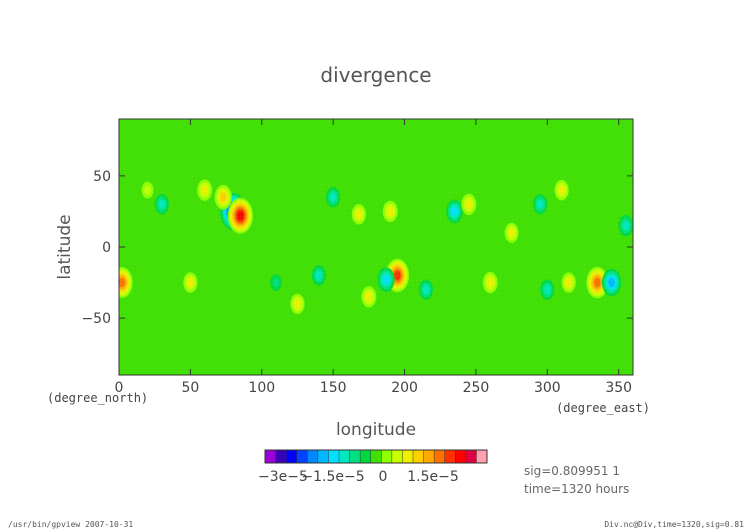 This screenshot has width=752, height=532. I want to click on y-tick-label: 0, so click(106, 248).